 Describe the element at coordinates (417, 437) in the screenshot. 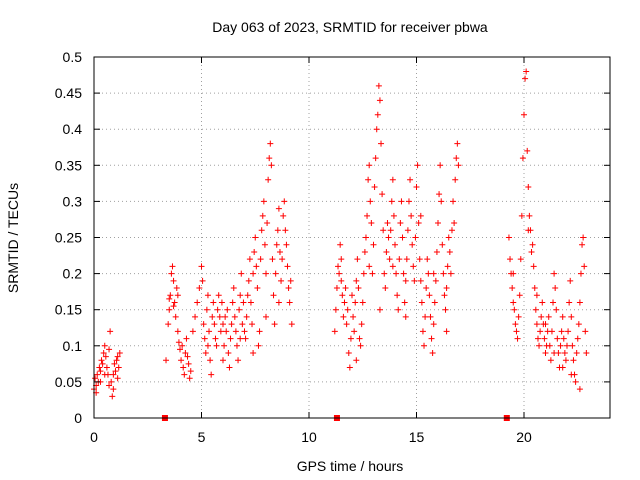

I see `x-tick-label: 15` at that location.